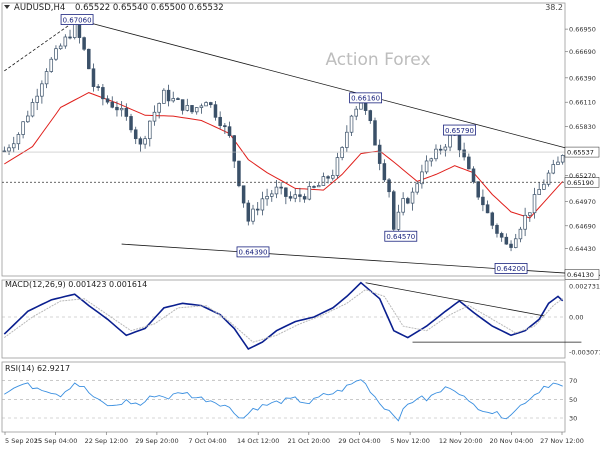  I want to click on time-tick-label: 14 Oct 12:00, so click(258, 441).